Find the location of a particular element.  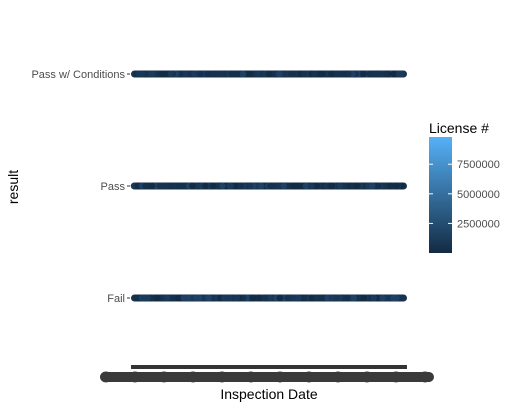

y-tick-label: Fail is located at coordinates (116, 299).